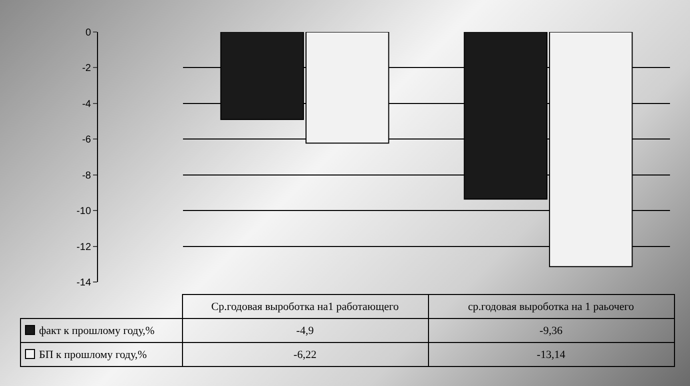 The image size is (690, 386). Describe the element at coordinates (101, 330) in the screenshot. I see `legend-label: факт к прошлому году,%` at that location.